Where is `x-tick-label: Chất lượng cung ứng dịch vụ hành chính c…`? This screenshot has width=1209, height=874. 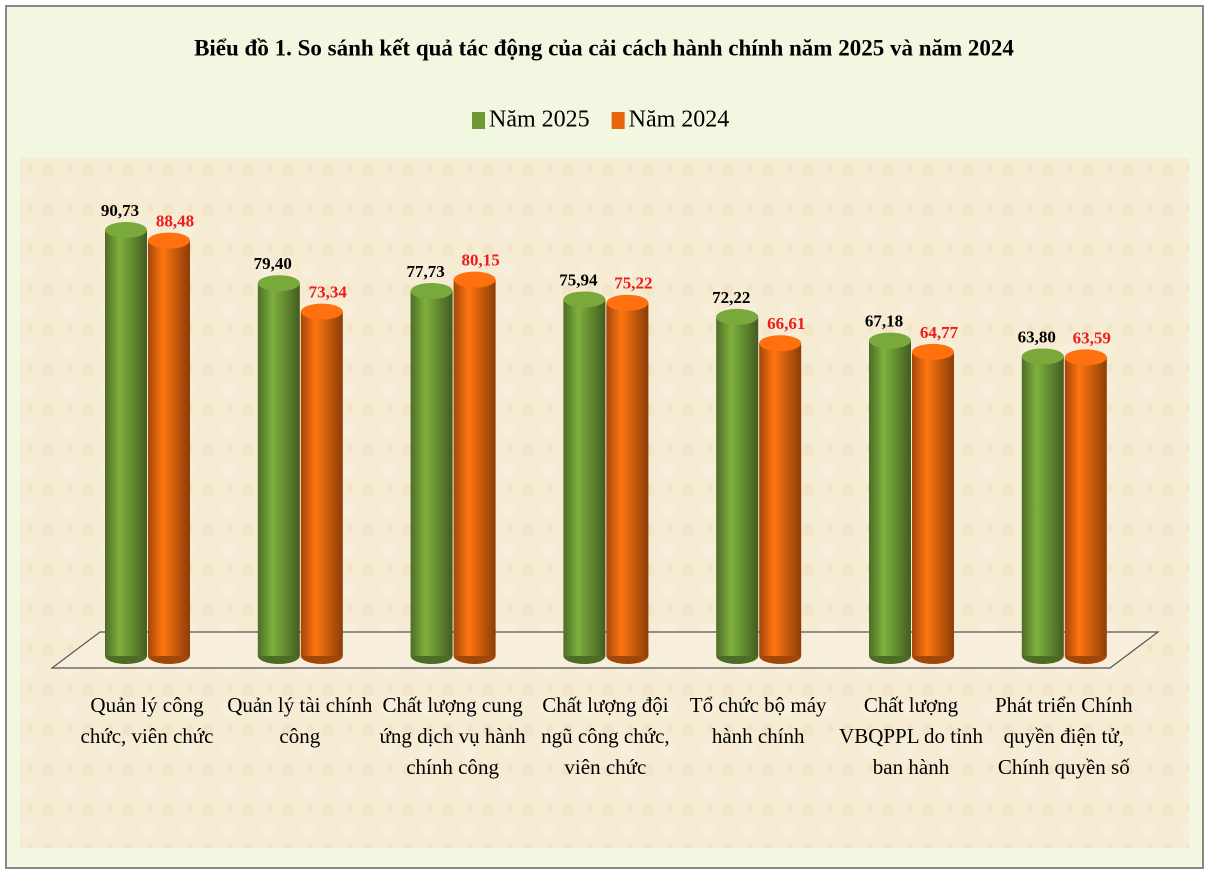 x-tick-label: Chất lượng cung ứng dịch vụ hành chính c… is located at coordinates (452, 736).